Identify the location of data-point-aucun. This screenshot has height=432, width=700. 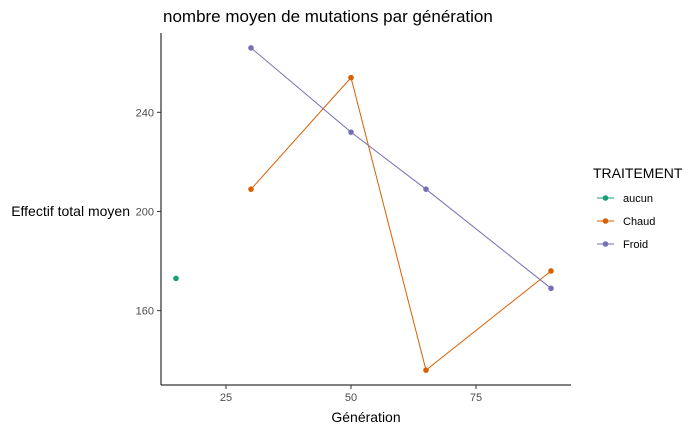
(176, 278).